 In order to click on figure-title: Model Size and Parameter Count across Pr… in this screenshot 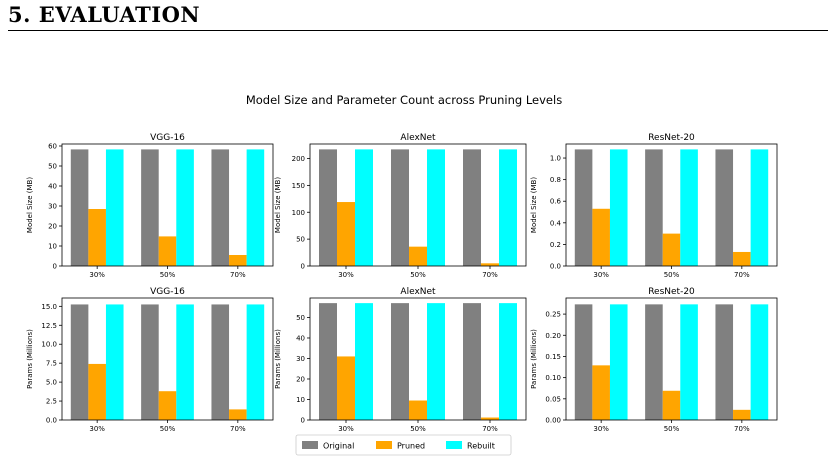, I will do `click(404, 100)`.